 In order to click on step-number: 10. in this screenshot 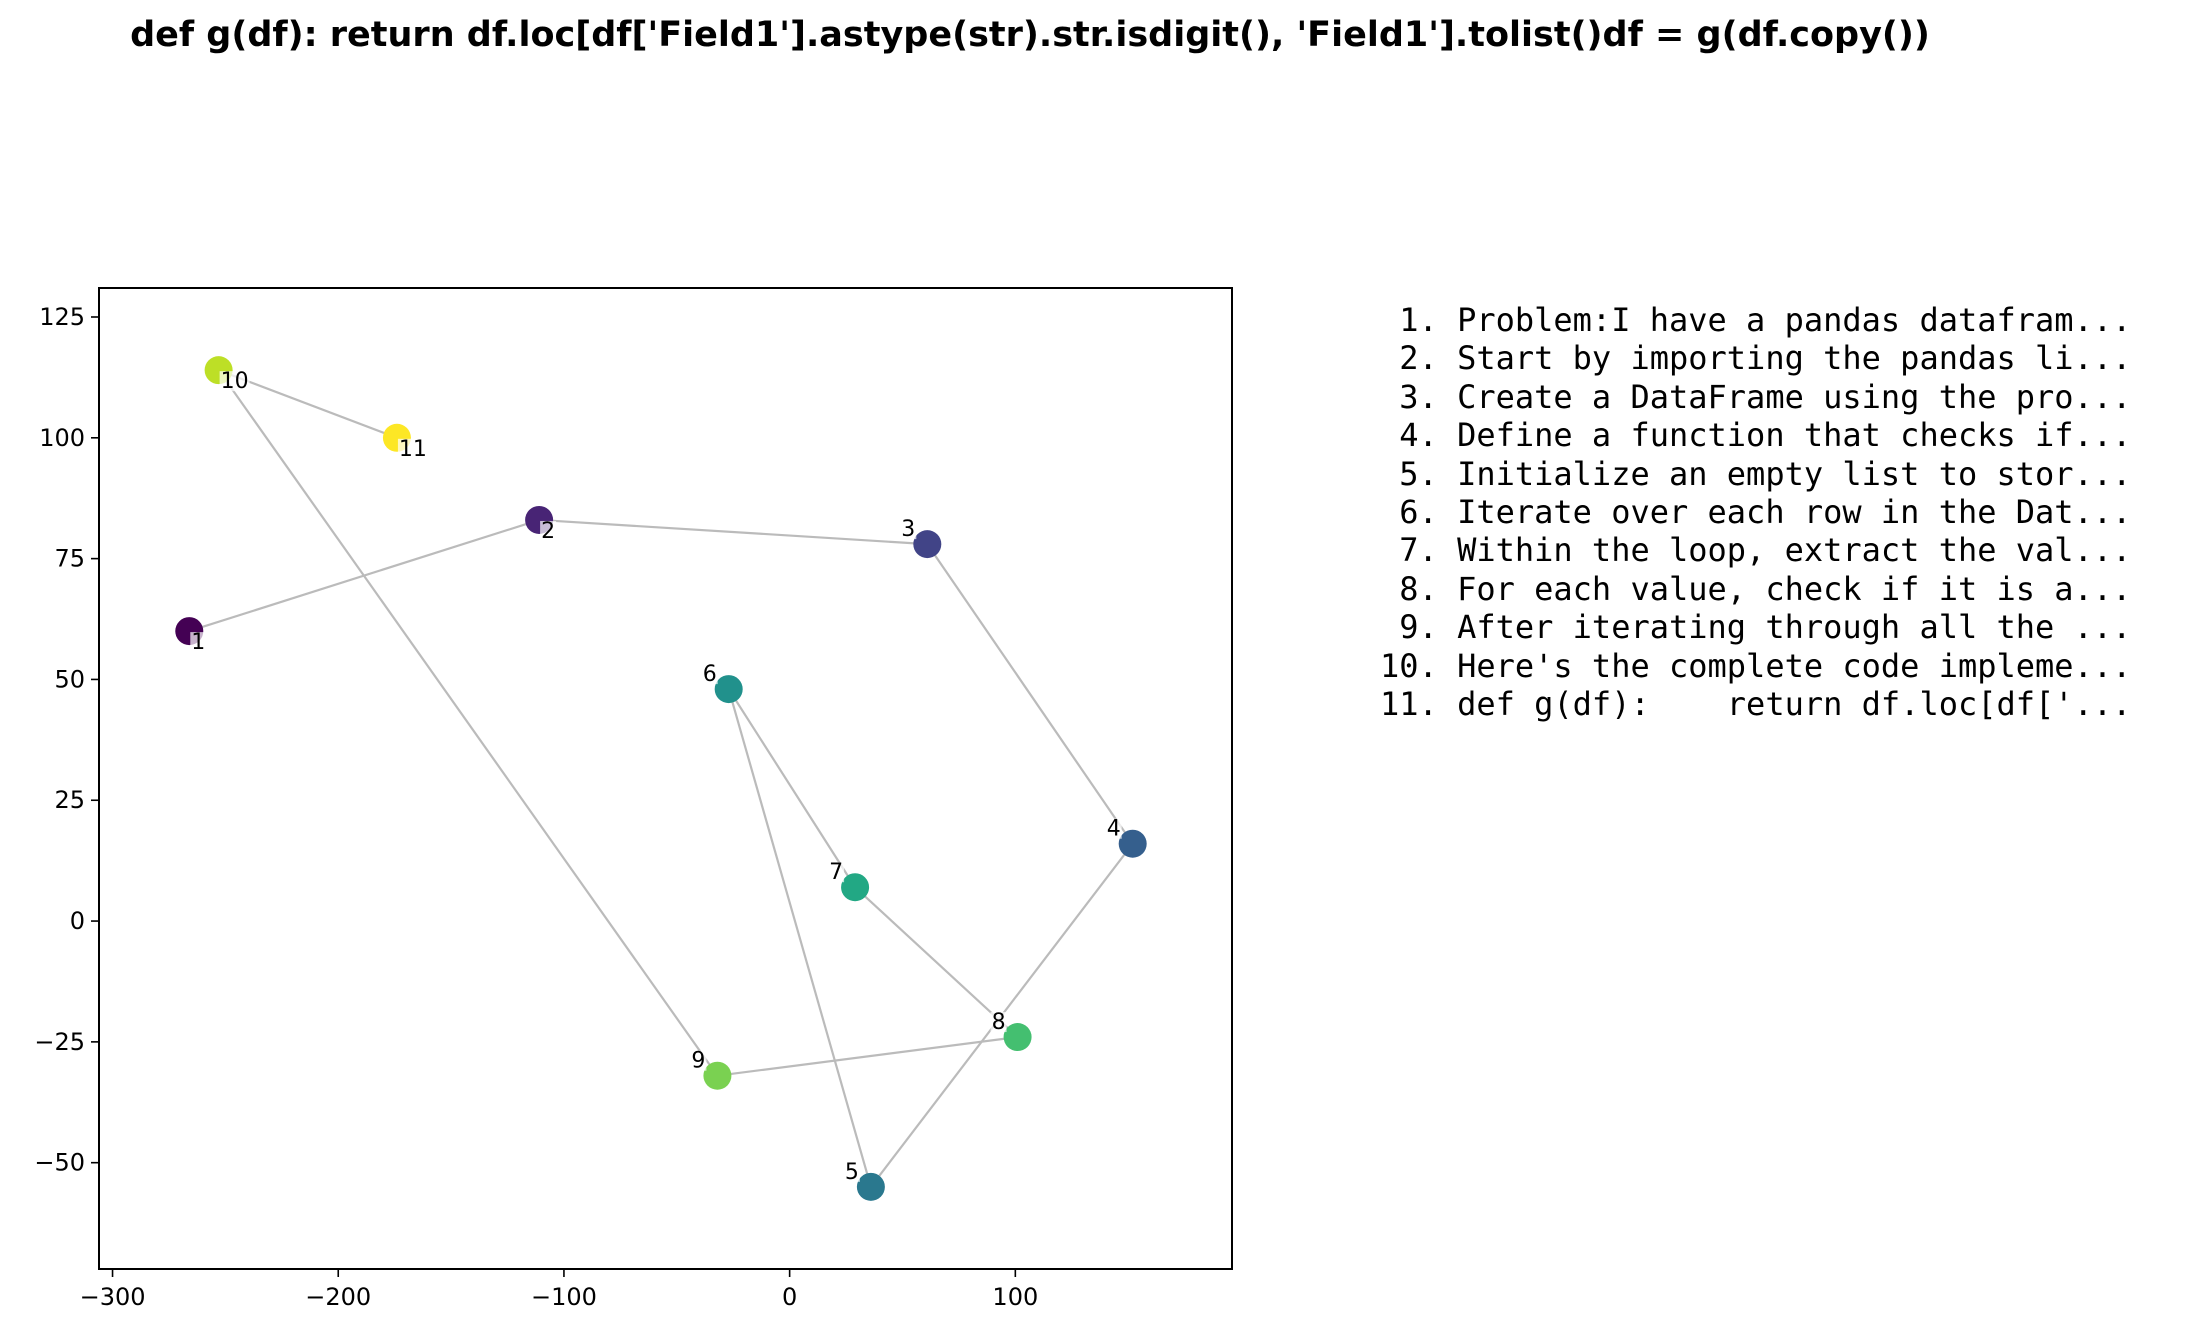, I will do `click(1419, 665)`.